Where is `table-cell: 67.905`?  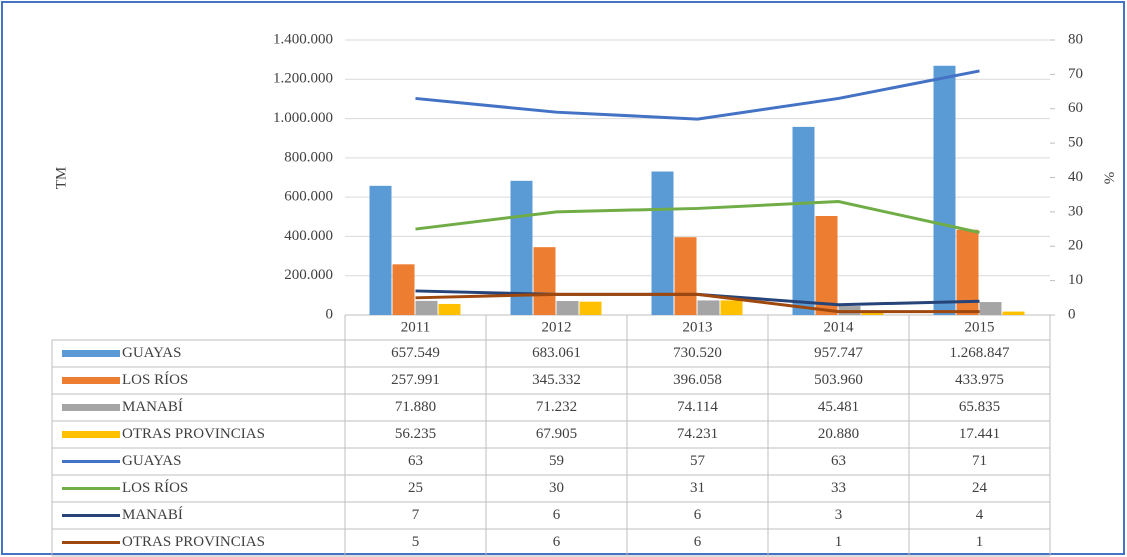
table-cell: 67.905 is located at coordinates (556, 434).